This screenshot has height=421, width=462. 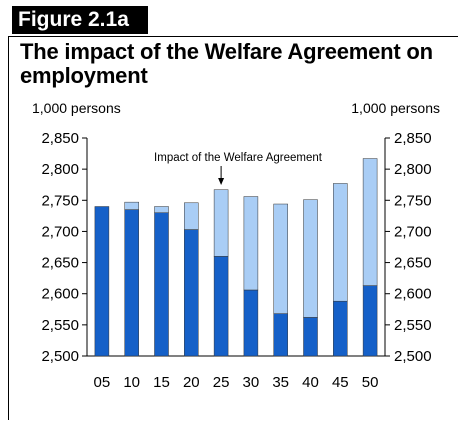 What do you see at coordinates (191, 382) in the screenshot?
I see `x-tick-label: 20` at bounding box center [191, 382].